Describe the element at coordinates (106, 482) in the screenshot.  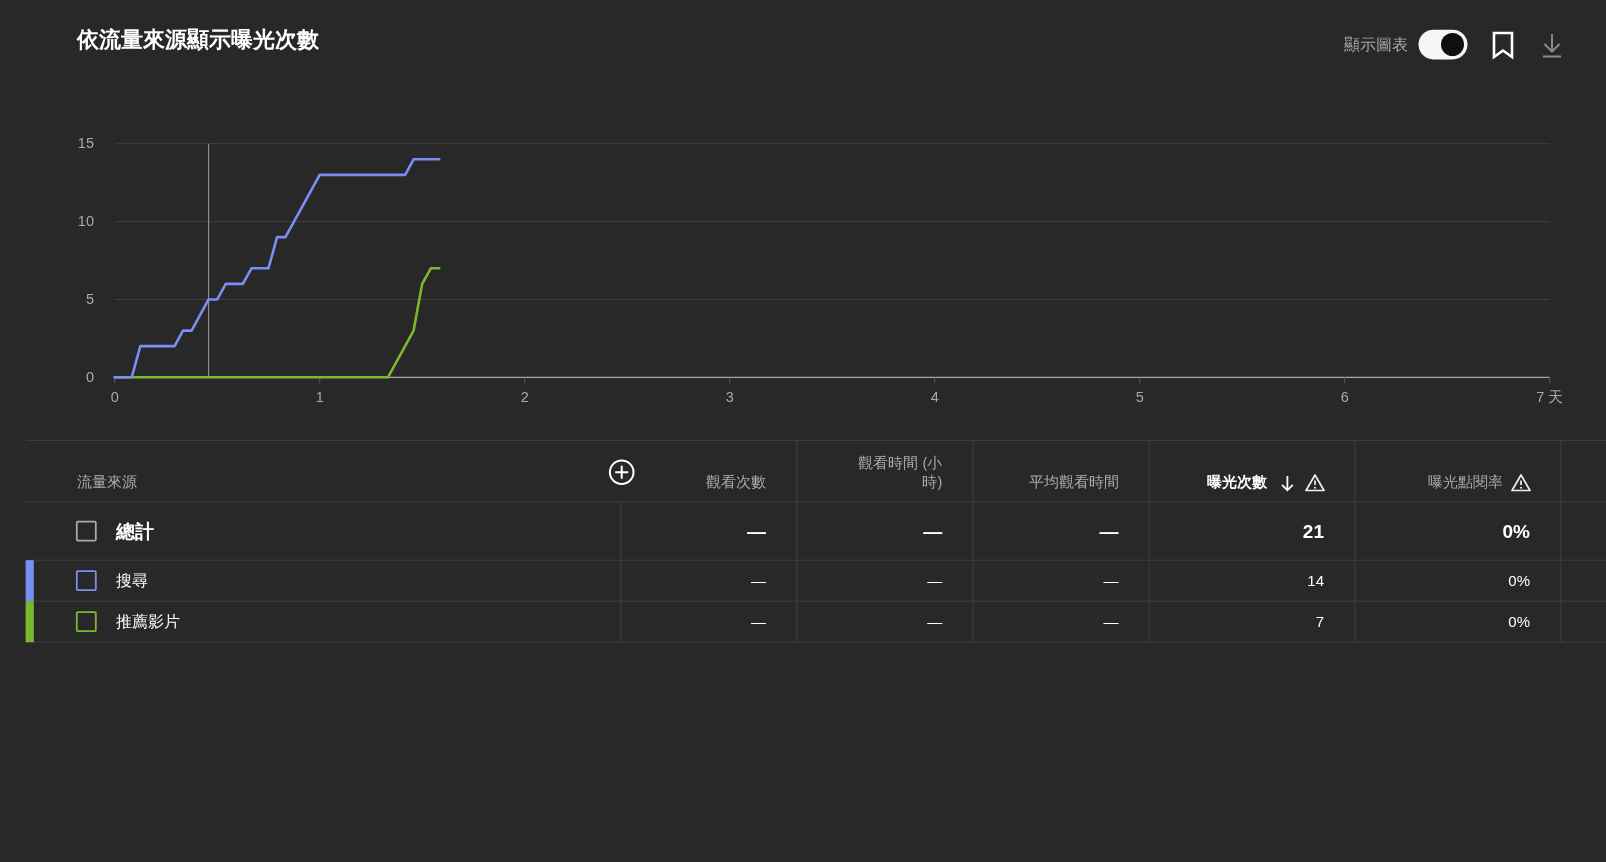
I see `text: 流量來源` at that location.